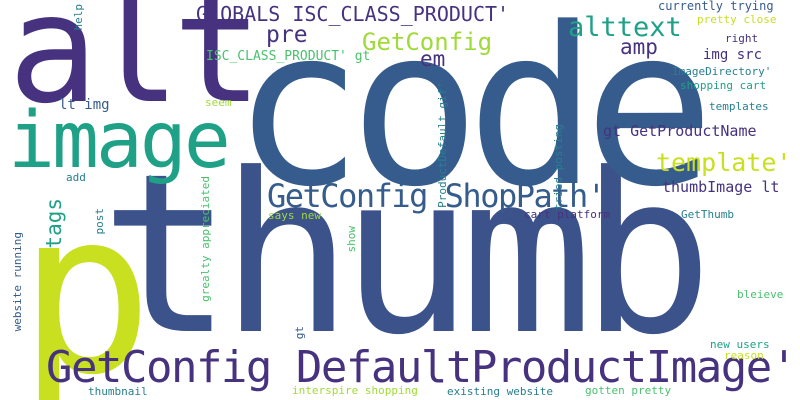  What do you see at coordinates (724, 162) in the screenshot?
I see `word-template: template'` at bounding box center [724, 162].